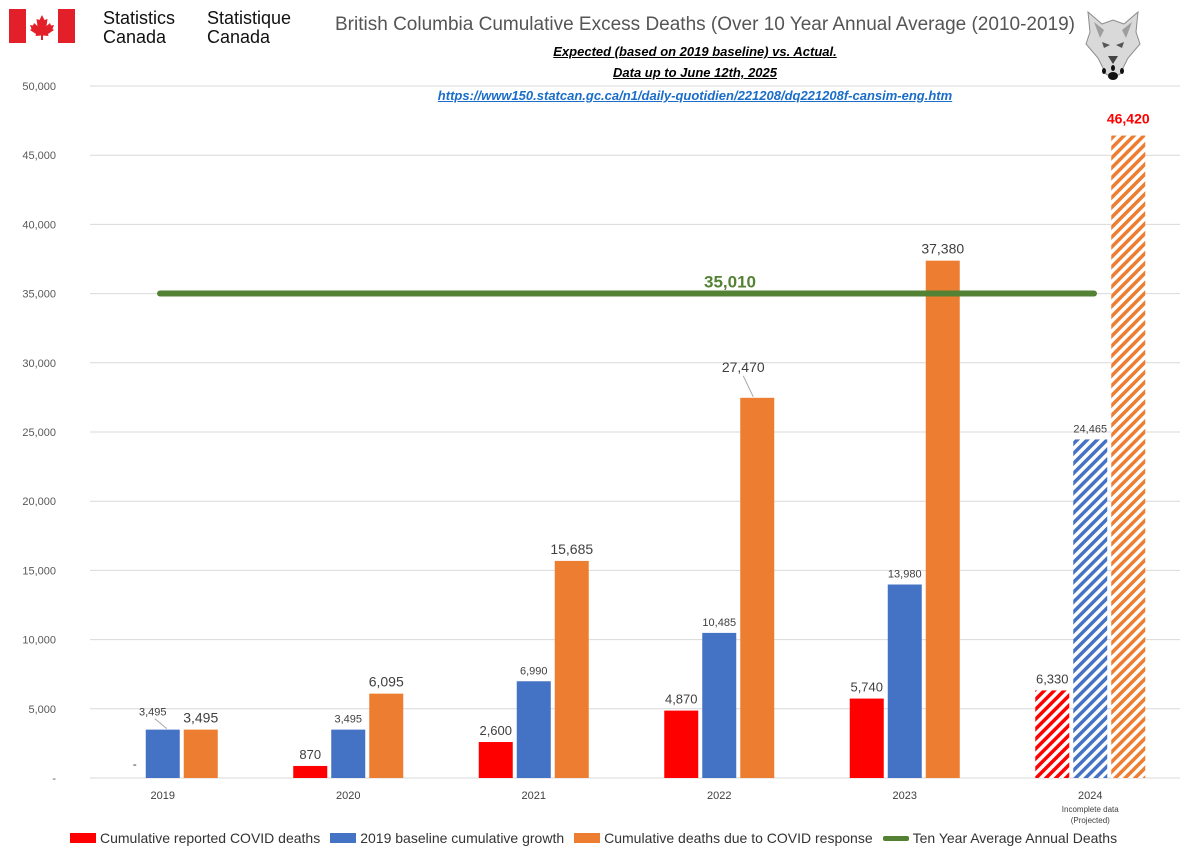  Describe the element at coordinates (1052, 678) in the screenshot. I see `data-label: 6,330` at that location.